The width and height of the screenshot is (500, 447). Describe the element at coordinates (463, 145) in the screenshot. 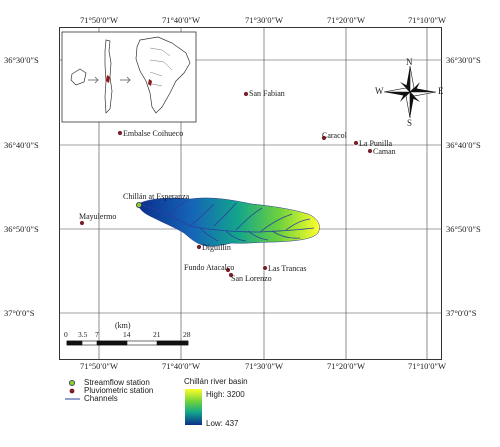

I see `right-tick-2: 36°40′0″S` at that location.